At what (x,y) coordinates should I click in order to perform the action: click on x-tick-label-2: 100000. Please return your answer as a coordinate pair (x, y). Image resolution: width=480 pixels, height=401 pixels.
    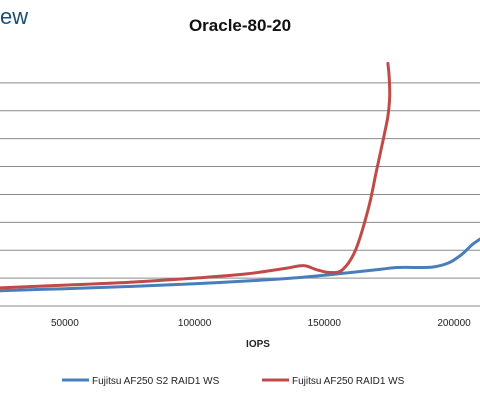
    Looking at the image, I should click on (195, 323).